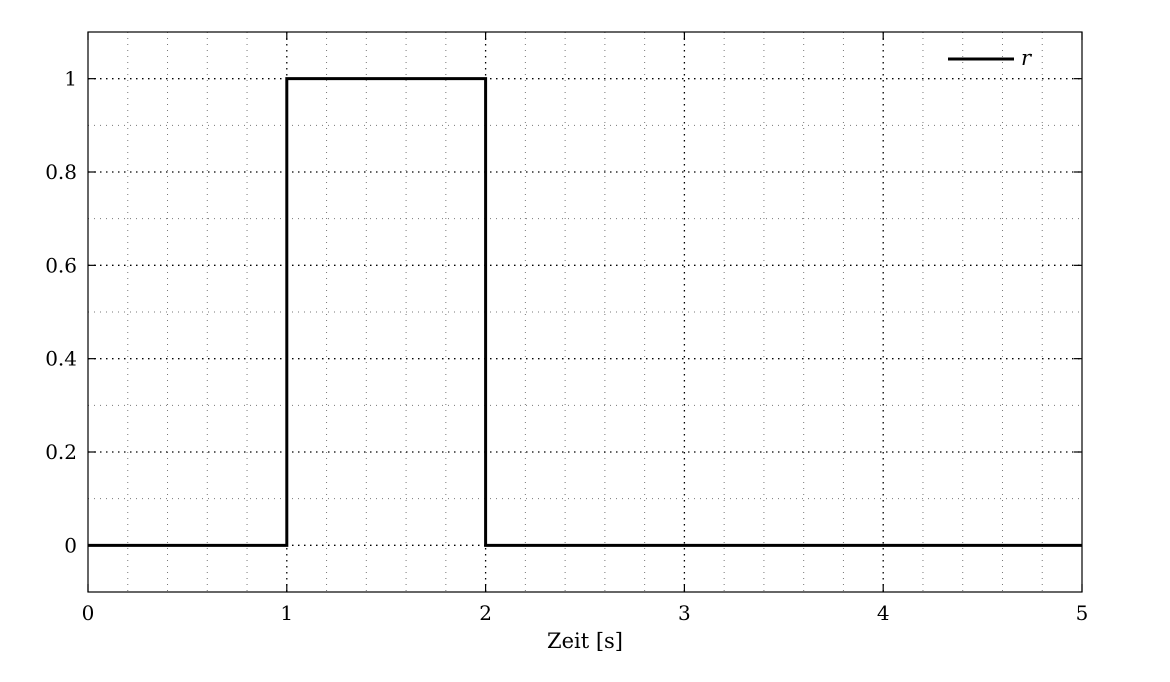 The width and height of the screenshot is (1170, 682). I want to click on x-tick-label: 4, so click(883, 613).